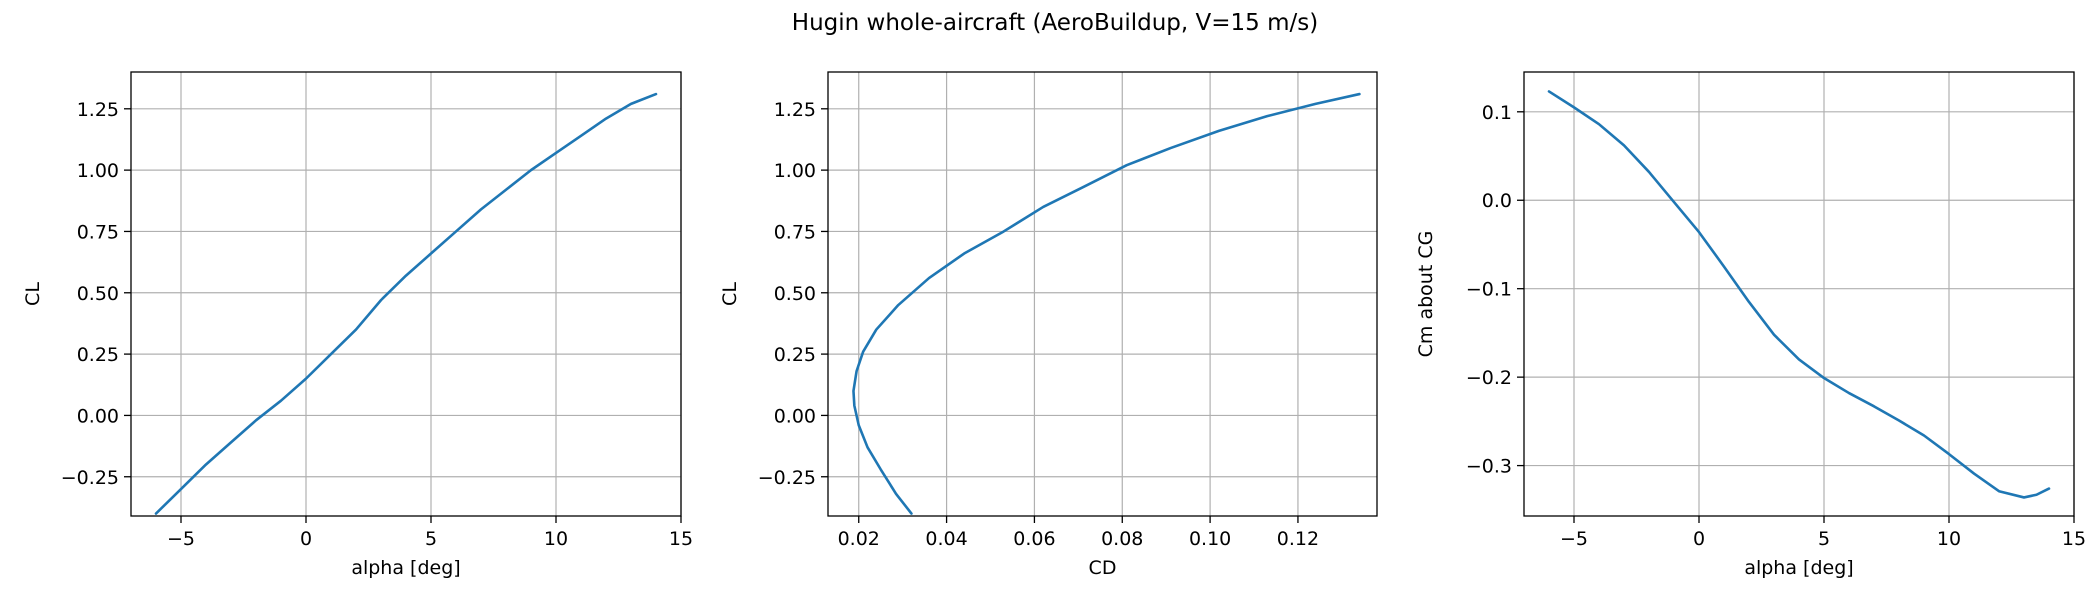  Describe the element at coordinates (33, 294) in the screenshot. I see `cl-vs-alpha-y-axis-label: CL` at that location.